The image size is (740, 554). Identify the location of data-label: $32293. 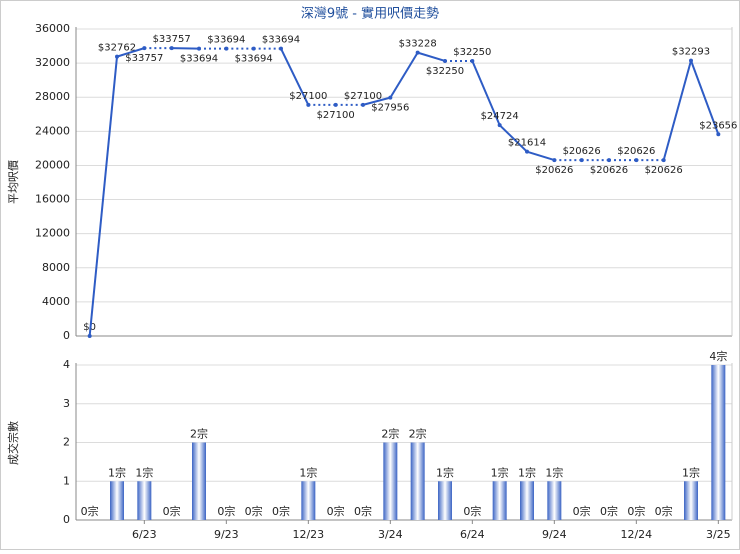
(691, 52).